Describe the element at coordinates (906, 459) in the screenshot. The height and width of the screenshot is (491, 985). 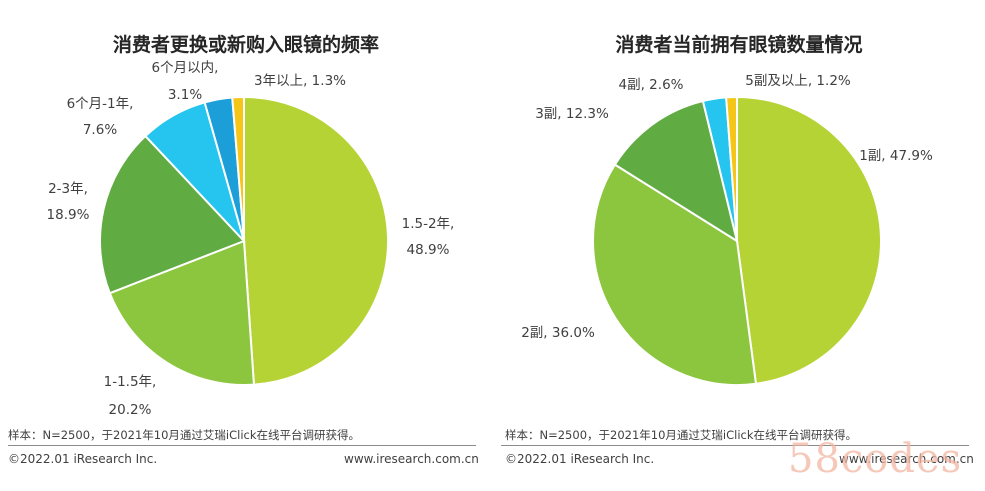
I see `right-website: www.iresearch.com.cn` at that location.